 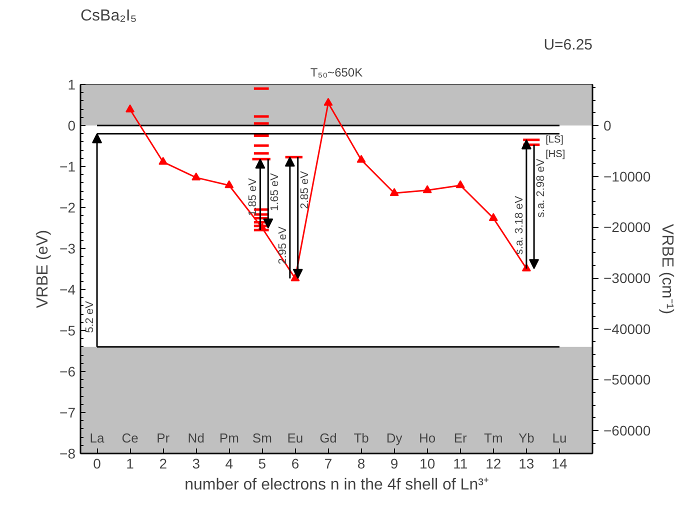 I want to click on annotation: Dy, so click(x=394, y=438).